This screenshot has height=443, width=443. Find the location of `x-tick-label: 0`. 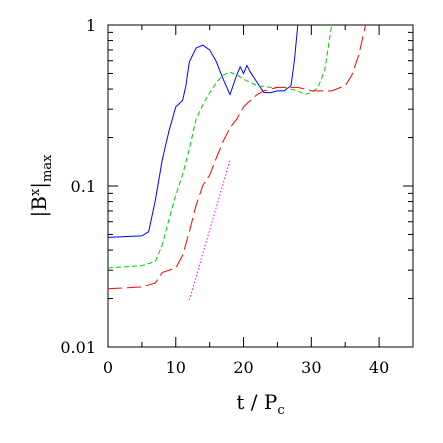

x-tick-label: 0 is located at coordinates (108, 367).